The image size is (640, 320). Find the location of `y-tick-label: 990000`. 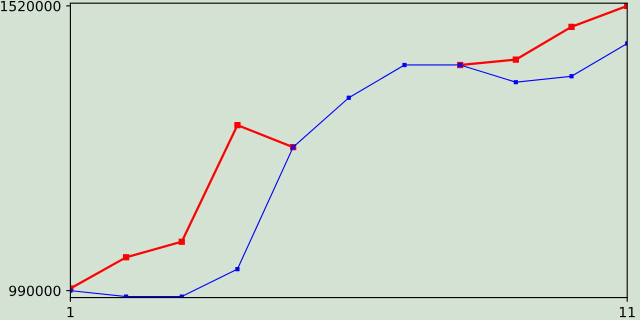

y-tick-label: 990000 is located at coordinates (34, 291).